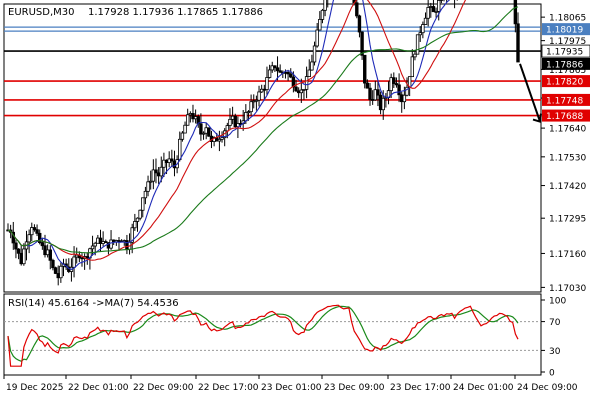 This screenshot has height=404, width=590. Describe the element at coordinates (420, 388) in the screenshot. I see `time-tick-label: 23 Dec 17:00` at that location.